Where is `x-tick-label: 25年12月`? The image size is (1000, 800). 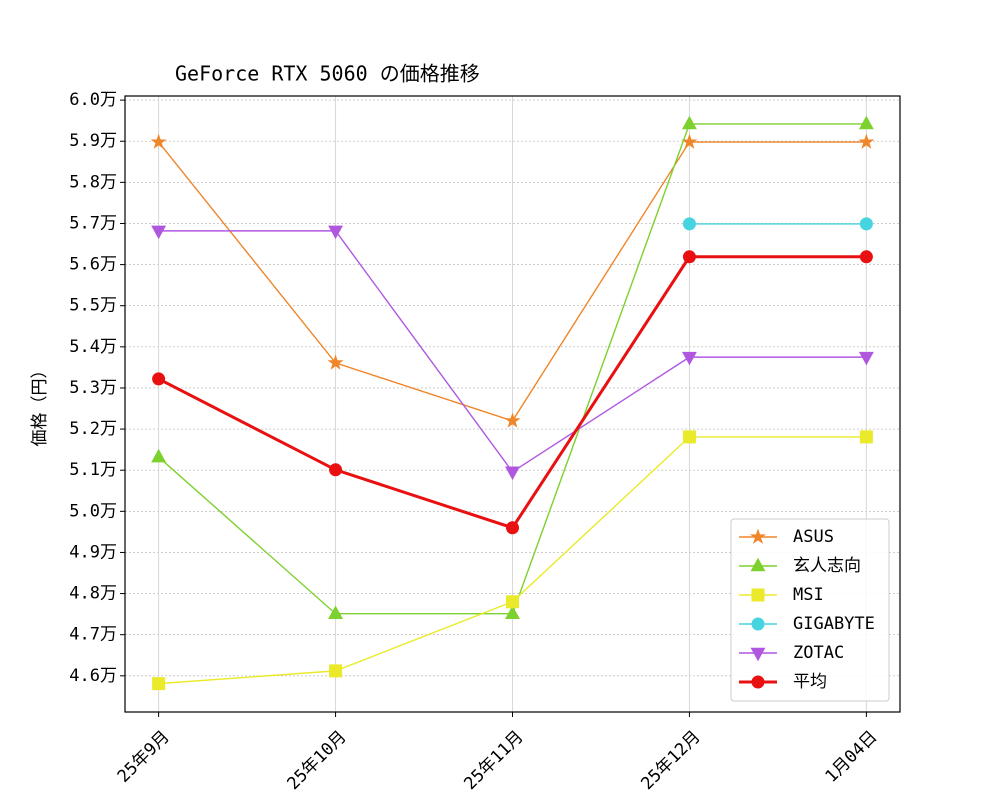
x-tick-label: 25年12月 is located at coordinates (670, 760).